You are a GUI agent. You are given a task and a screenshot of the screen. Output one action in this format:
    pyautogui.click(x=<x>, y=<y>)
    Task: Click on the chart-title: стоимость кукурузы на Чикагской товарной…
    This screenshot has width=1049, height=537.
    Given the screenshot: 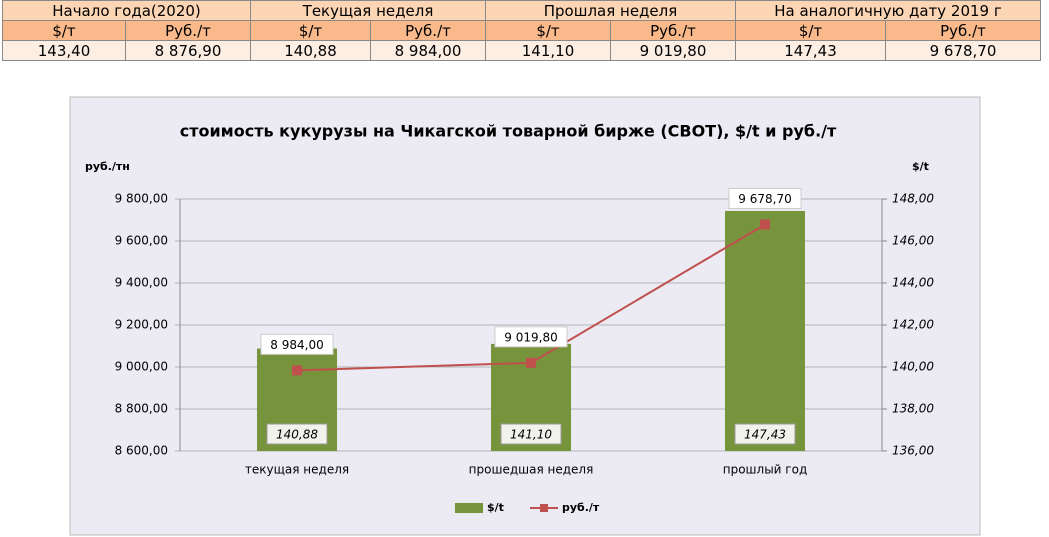 What is the action you would take?
    pyautogui.click(x=508, y=131)
    